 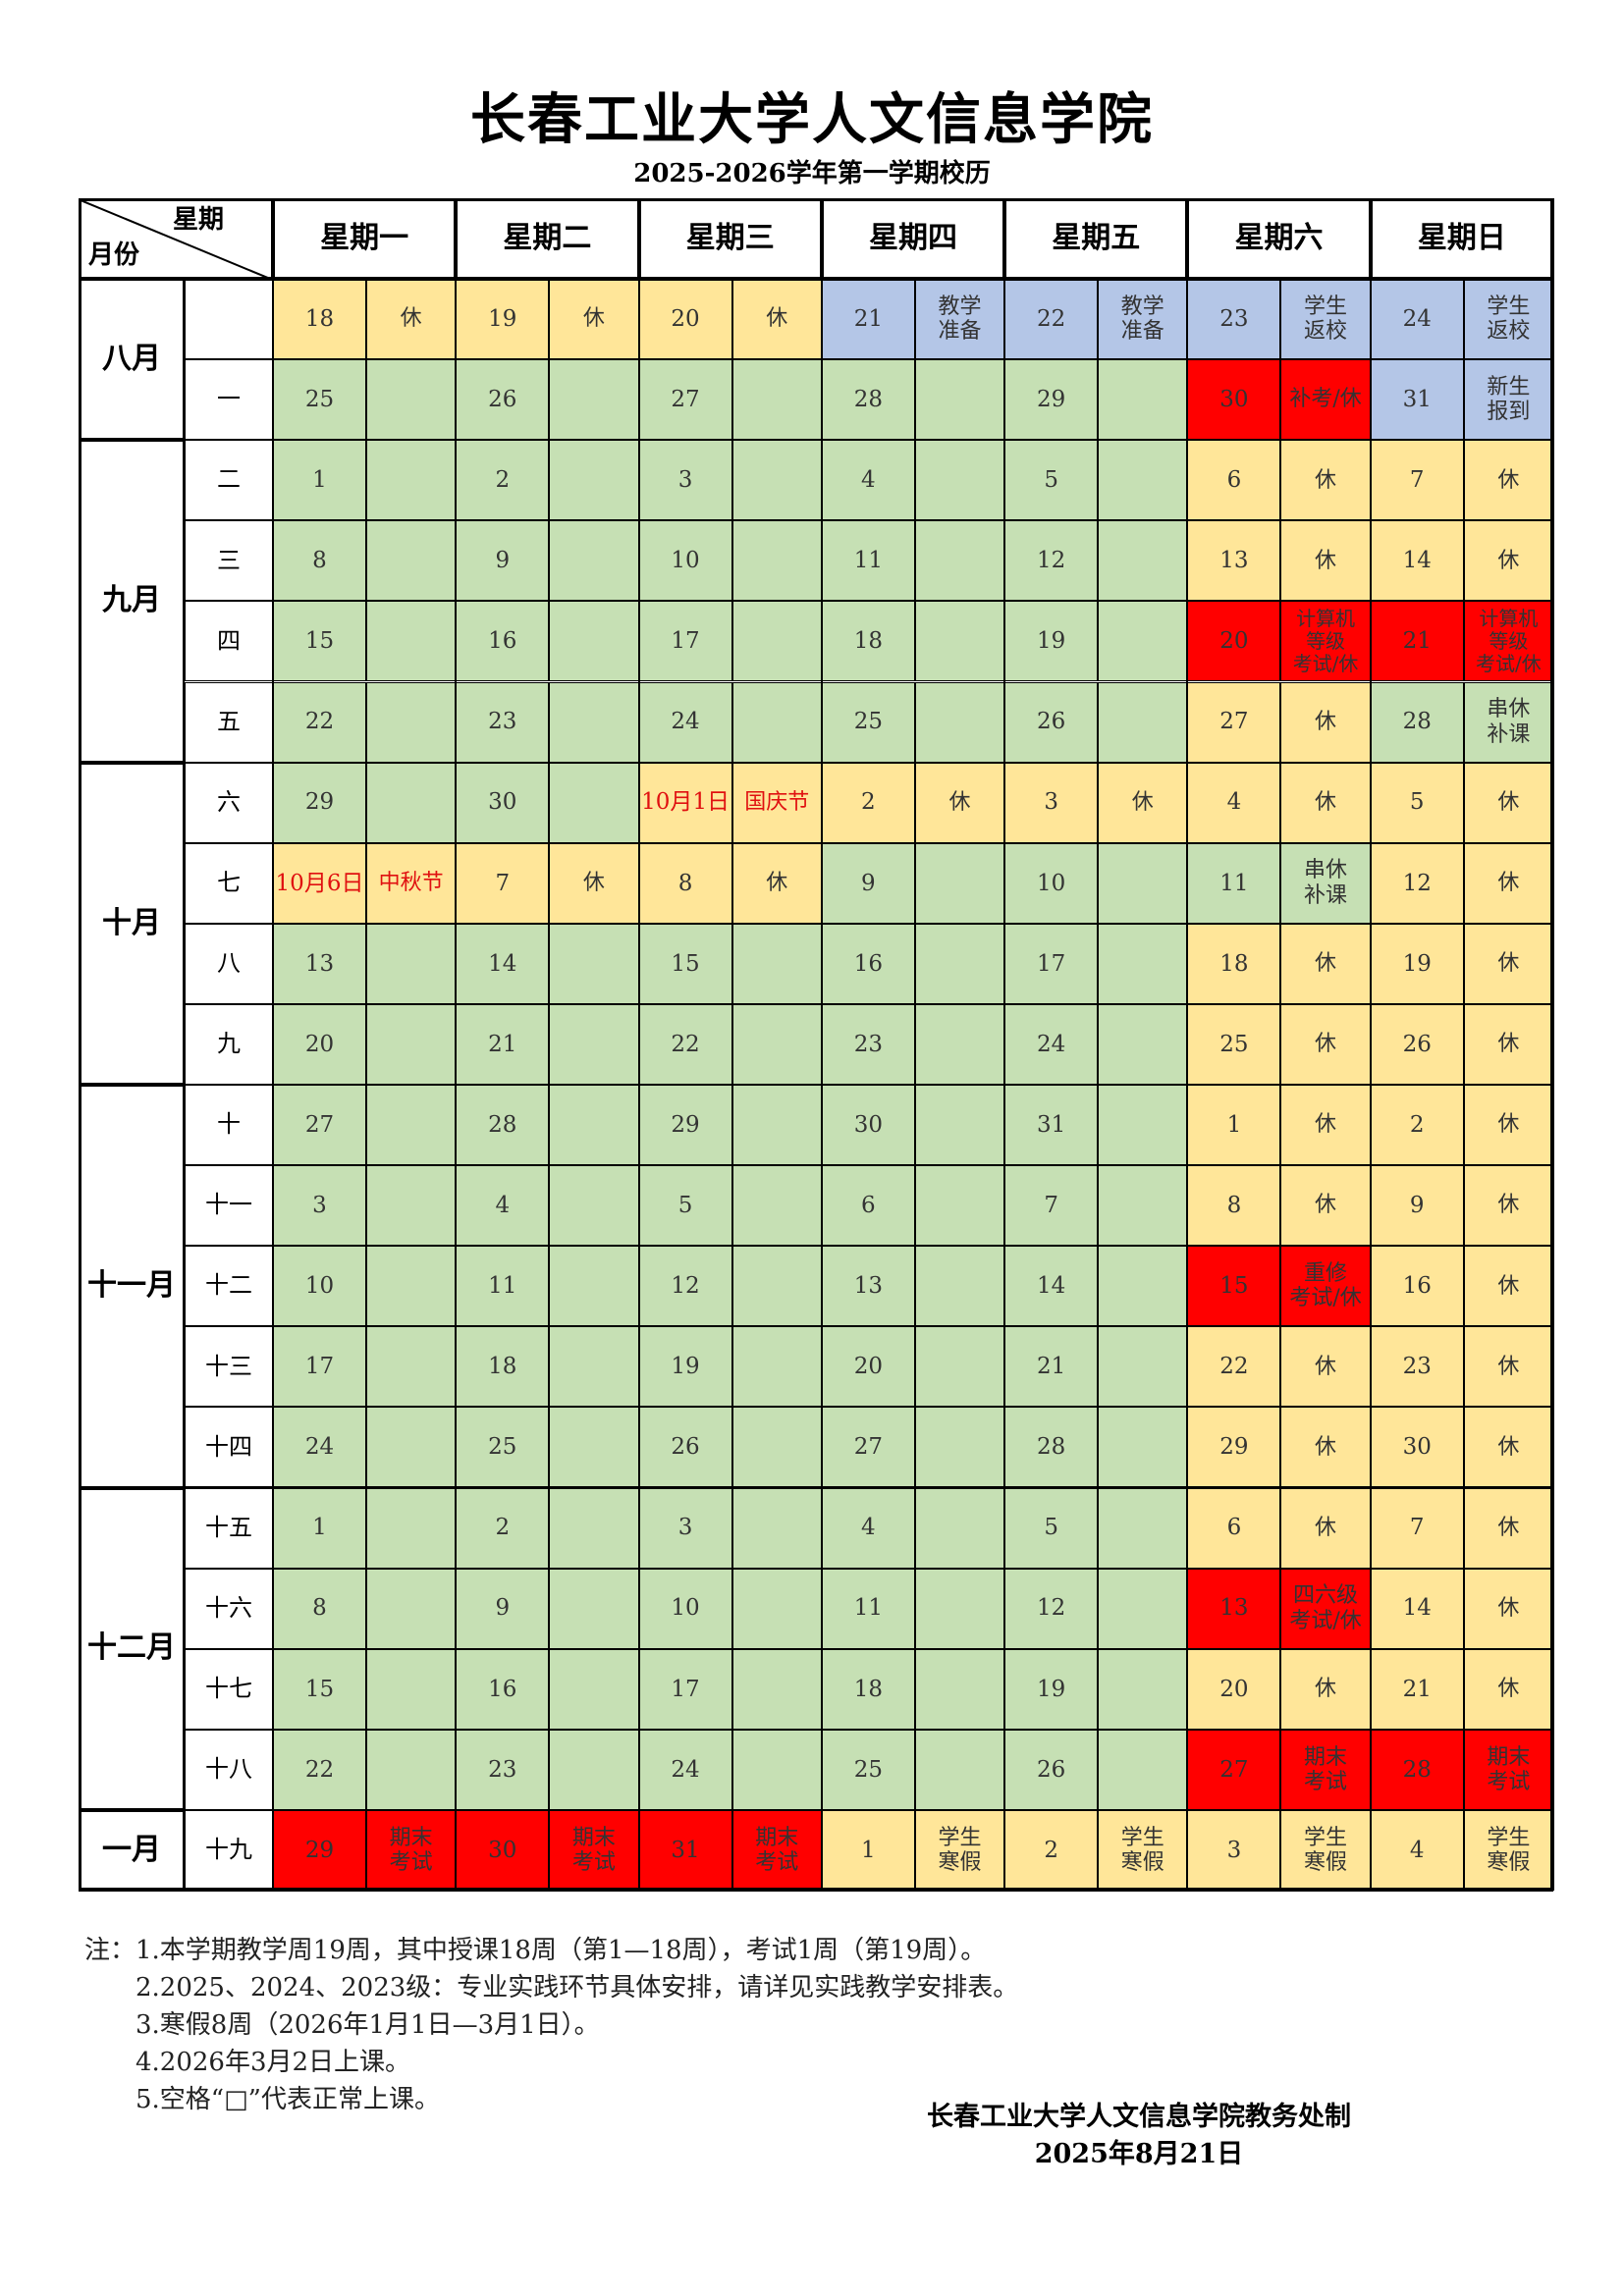 What do you see at coordinates (178, 241) in the screenshot?
I see `corner-diagonal` at bounding box center [178, 241].